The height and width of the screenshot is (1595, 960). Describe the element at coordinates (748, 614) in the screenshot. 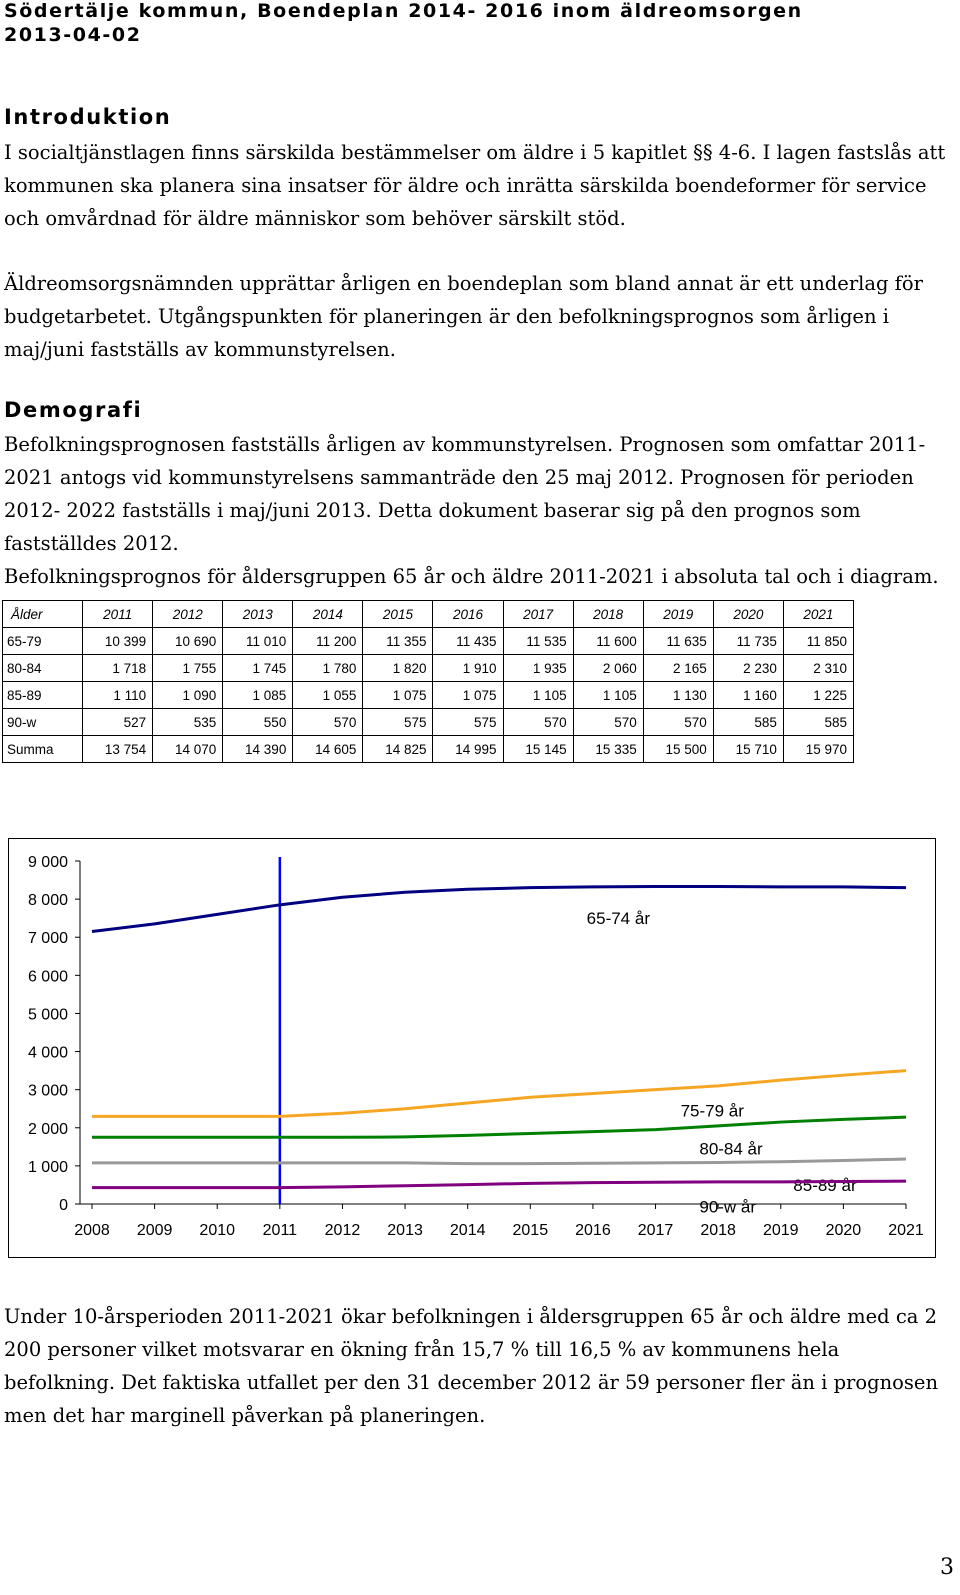

I see `table-header-cell: 2020` at that location.